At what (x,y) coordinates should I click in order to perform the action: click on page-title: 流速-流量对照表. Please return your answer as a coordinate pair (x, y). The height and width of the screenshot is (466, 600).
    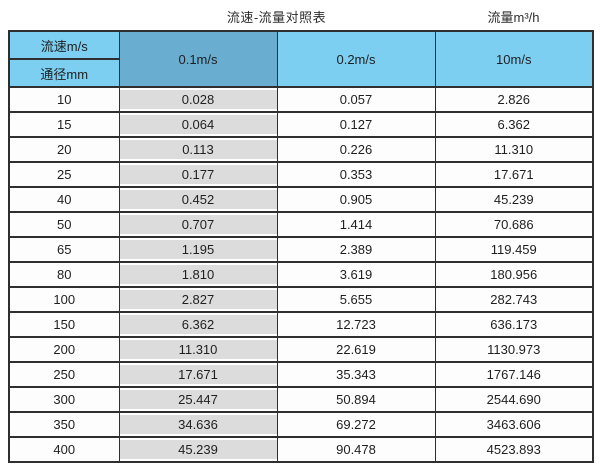
    Looking at the image, I should click on (276, 17).